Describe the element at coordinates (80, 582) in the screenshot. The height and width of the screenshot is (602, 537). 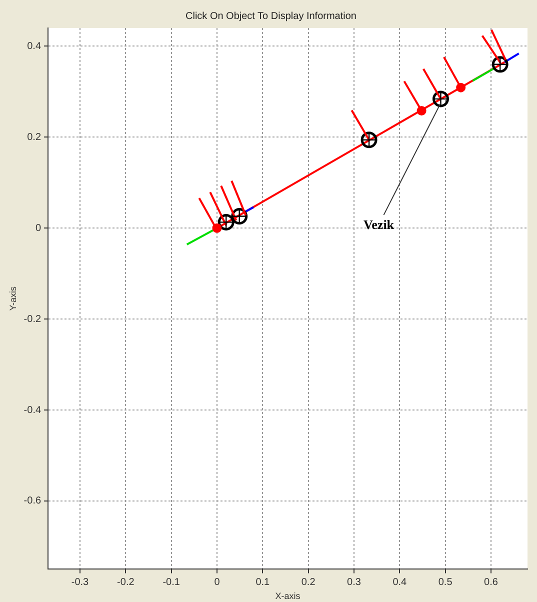
I see `x-tick-label: -0.3` at that location.